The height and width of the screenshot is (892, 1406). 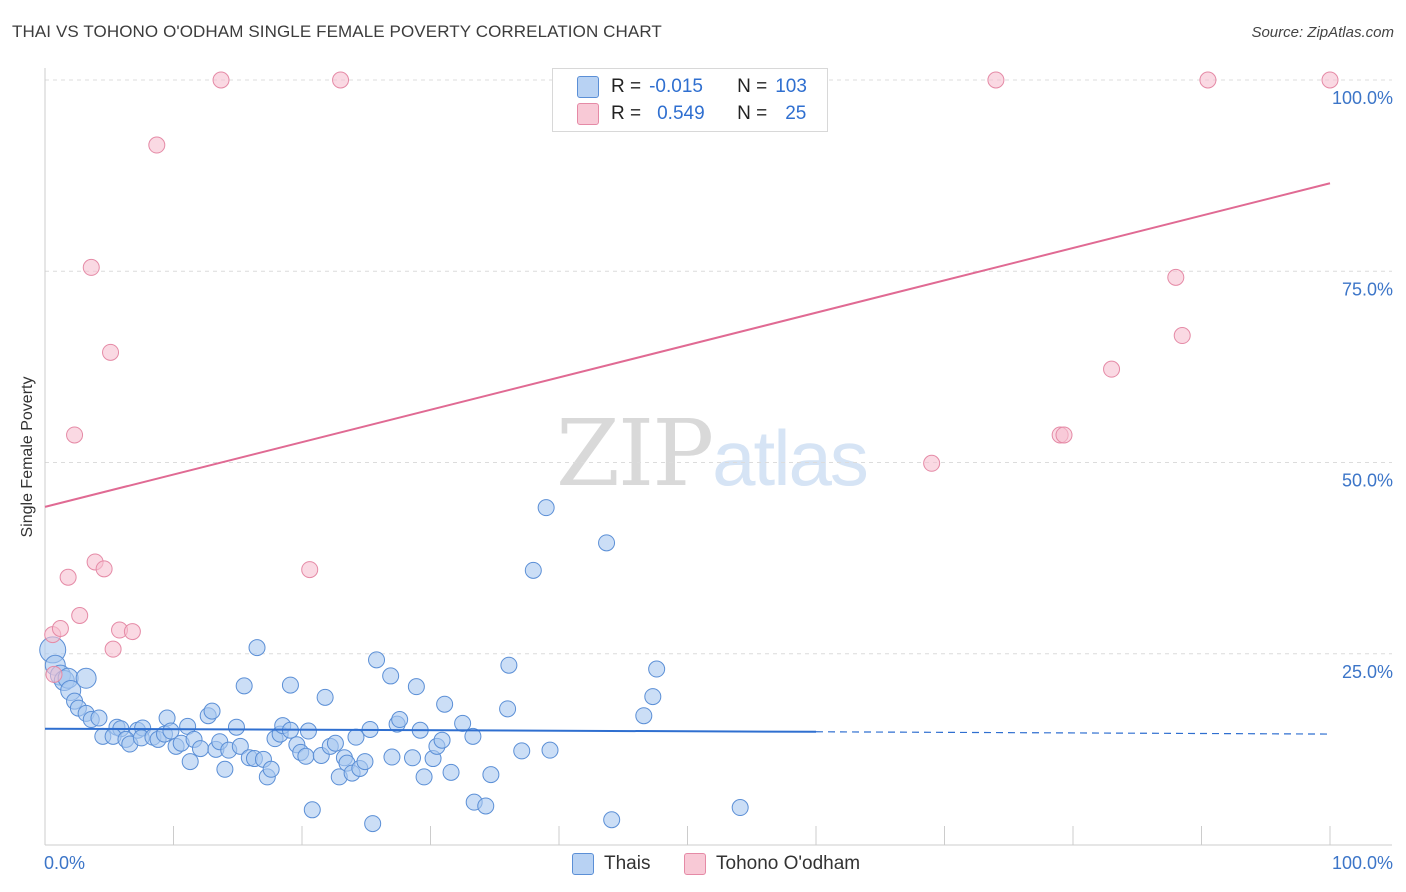 I want to click on bottom-legend-swatch-tohono, so click(x=695, y=864).